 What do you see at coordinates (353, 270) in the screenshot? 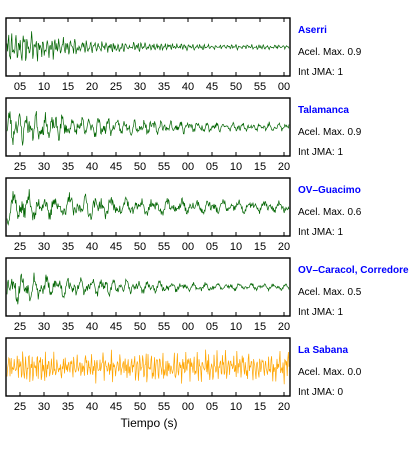
I see `station-name: OV–Caracol, Corredore` at bounding box center [353, 270].